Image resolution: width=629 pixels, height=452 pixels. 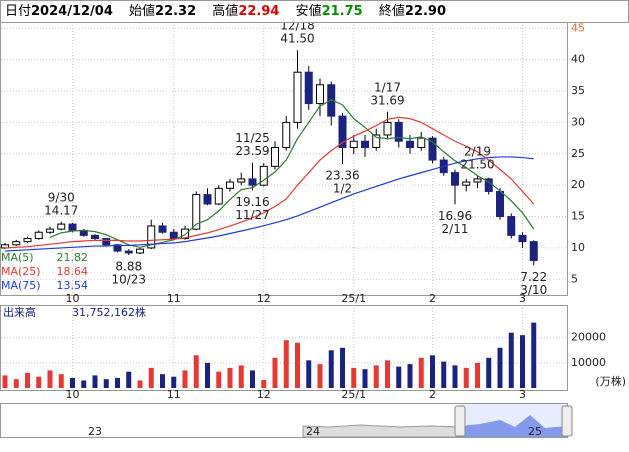 What do you see at coordinates (578, 184) in the screenshot?
I see `y-tick-label: 20` at bounding box center [578, 184].